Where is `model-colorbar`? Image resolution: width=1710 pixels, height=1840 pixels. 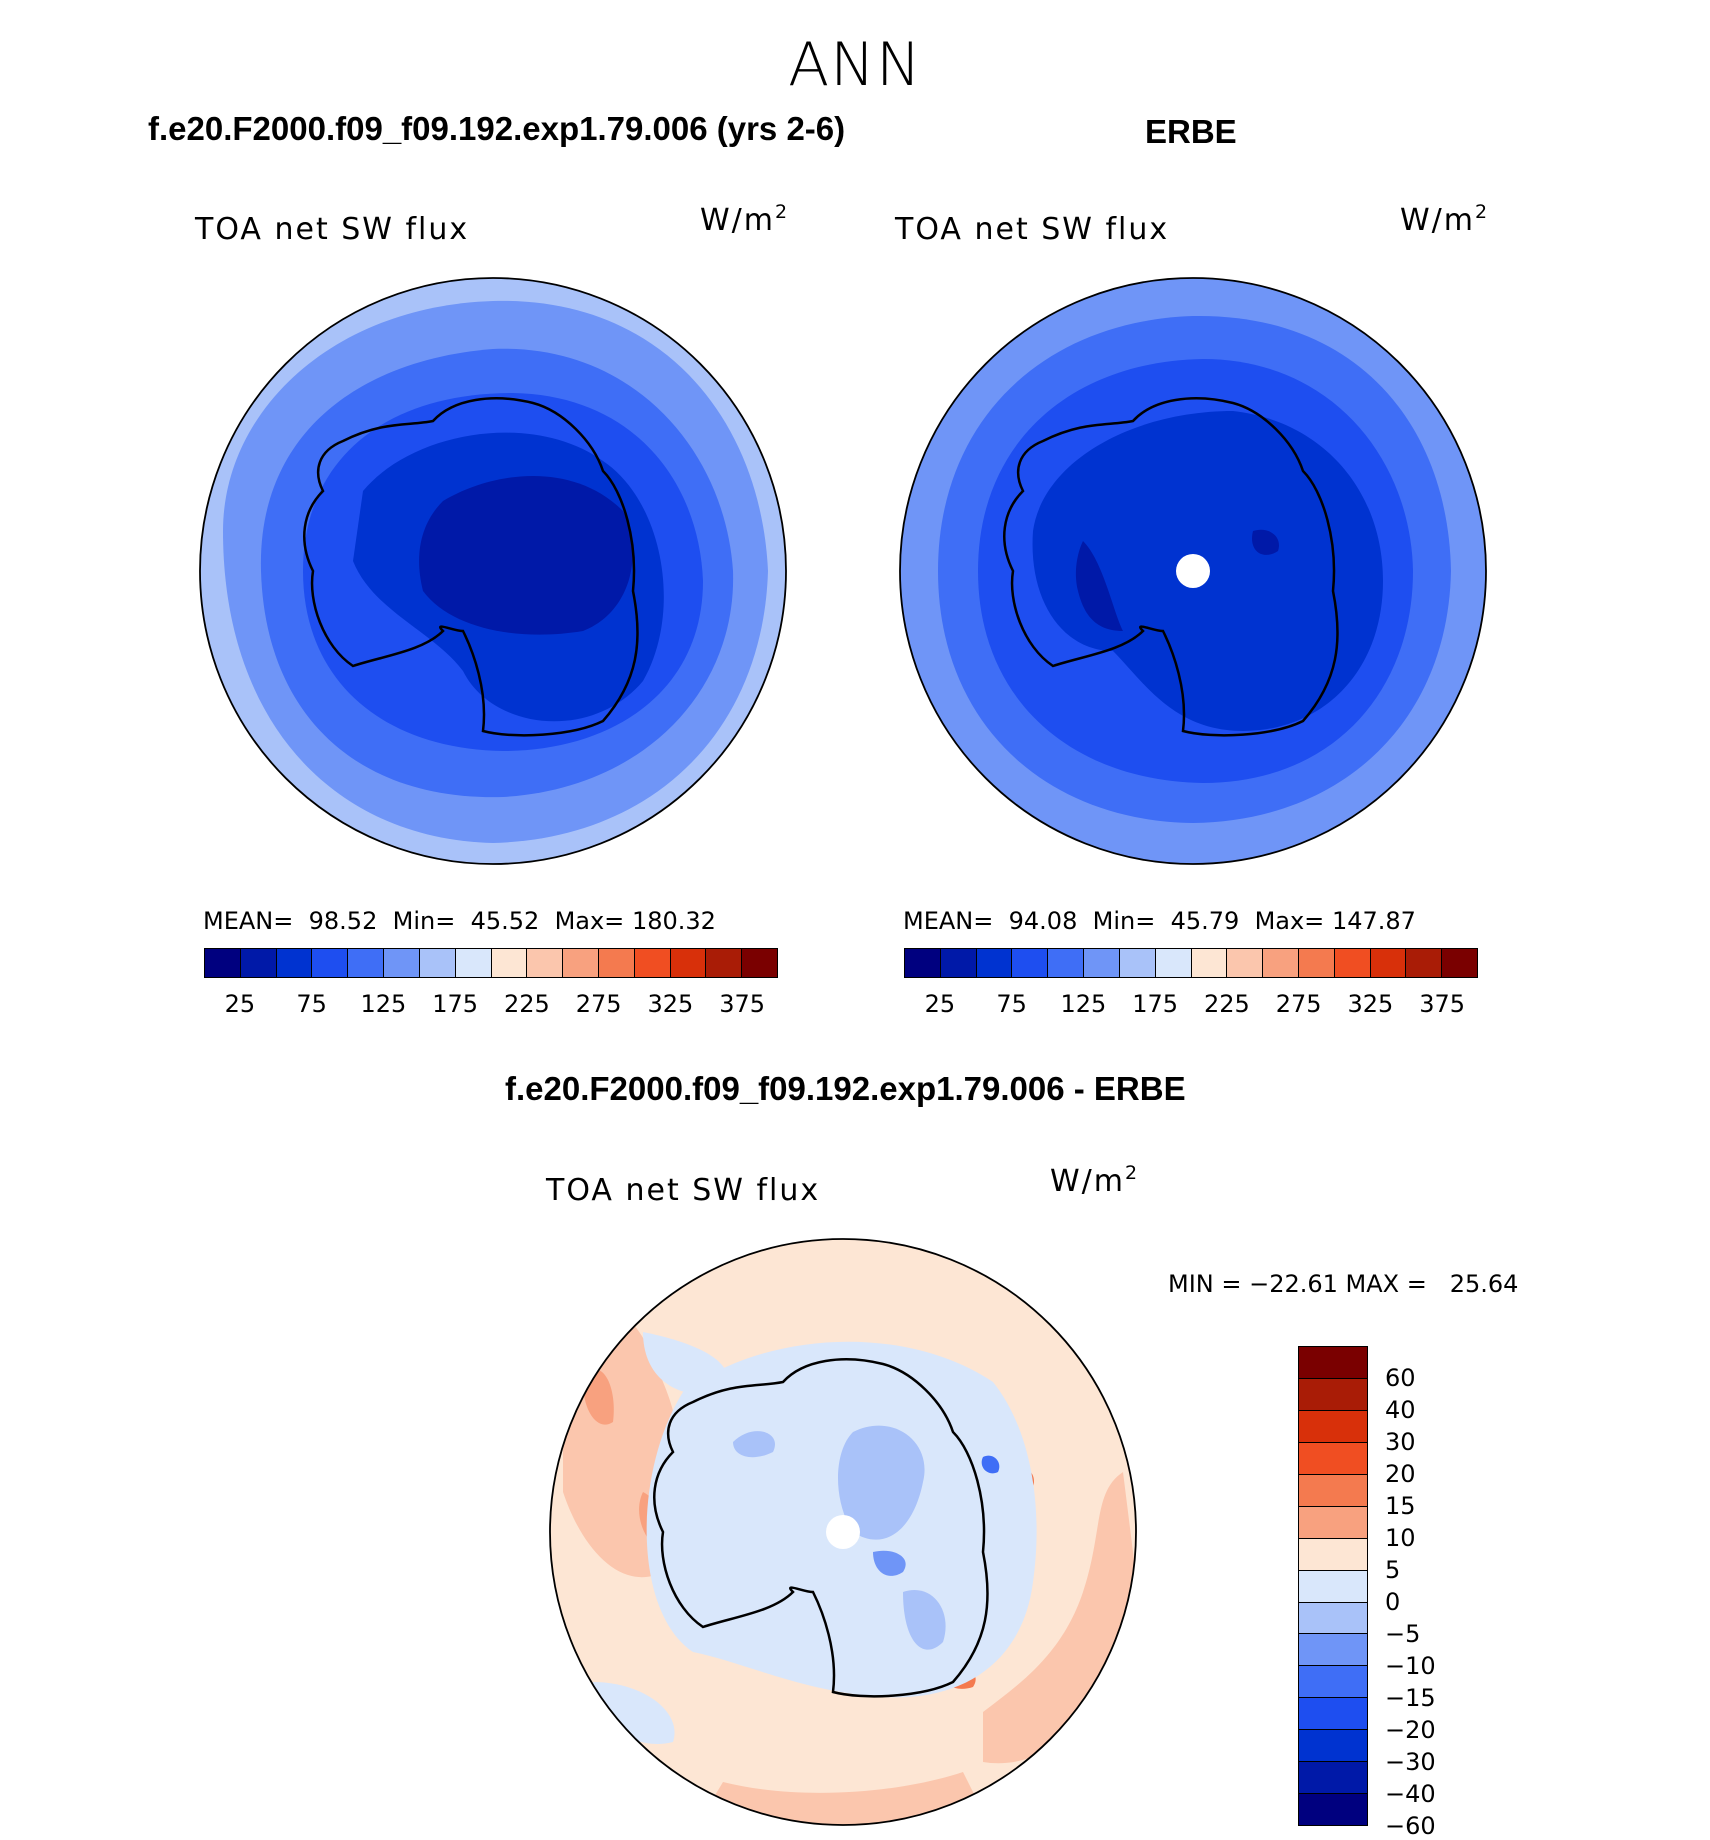 model-colorbar is located at coordinates (491, 963).